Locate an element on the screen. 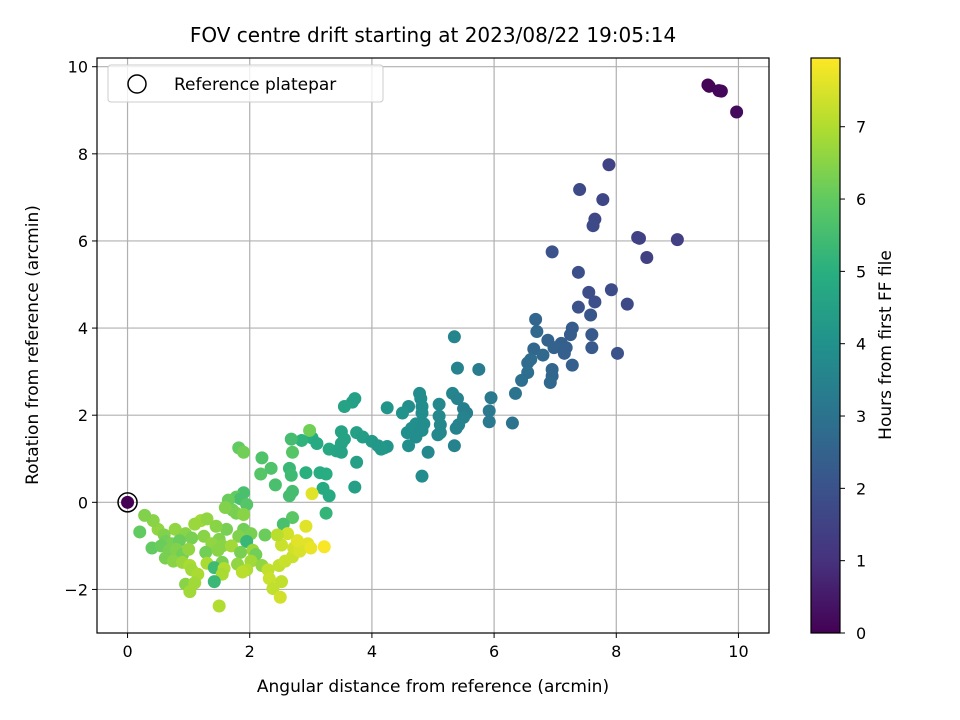 The height and width of the screenshot is (720, 960). x-tick-label: 2 is located at coordinates (250, 651).